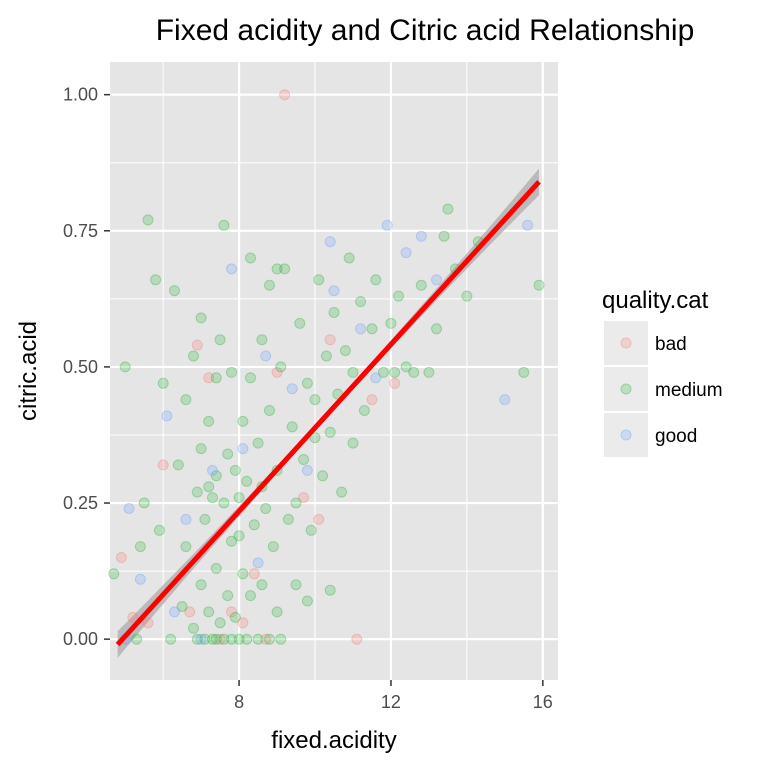 The height and width of the screenshot is (768, 768). What do you see at coordinates (626, 389) in the screenshot?
I see `legend-key-medium` at bounding box center [626, 389].